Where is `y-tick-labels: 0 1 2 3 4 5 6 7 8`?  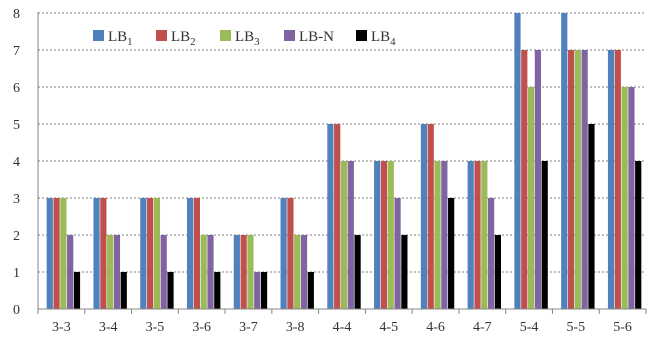 y-tick-labels: 0 1 2 3 4 5 6 7 8 is located at coordinates (16, 162).